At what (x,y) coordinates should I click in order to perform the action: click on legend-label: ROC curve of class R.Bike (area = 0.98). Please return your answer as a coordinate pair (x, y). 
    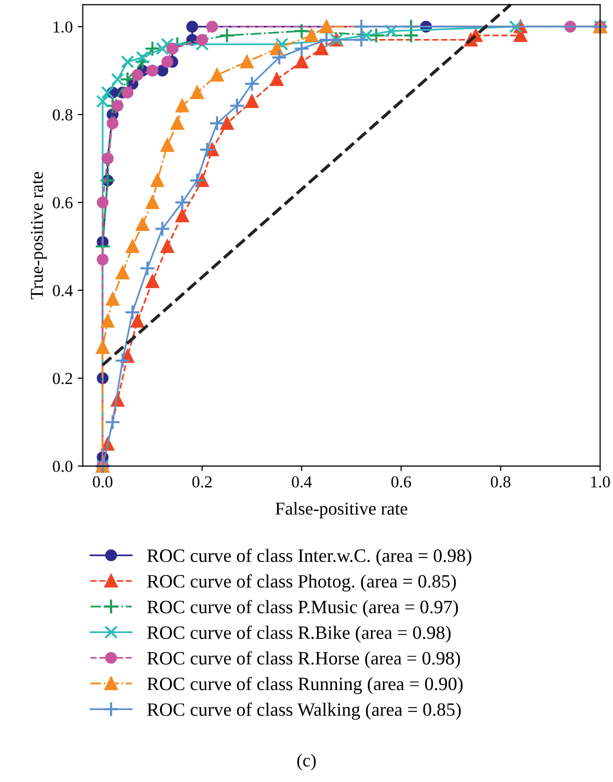
    Looking at the image, I should click on (299, 634).